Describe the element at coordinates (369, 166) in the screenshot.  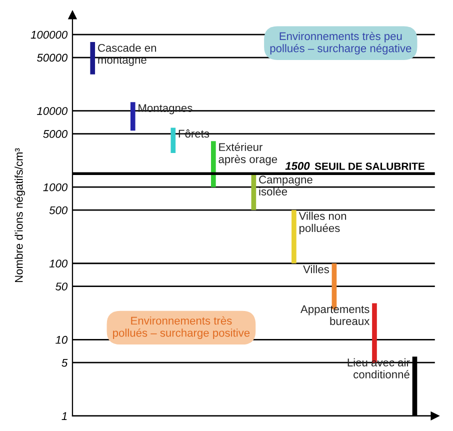
I see `annotation: SEUIL DE SALUBRITE` at that location.